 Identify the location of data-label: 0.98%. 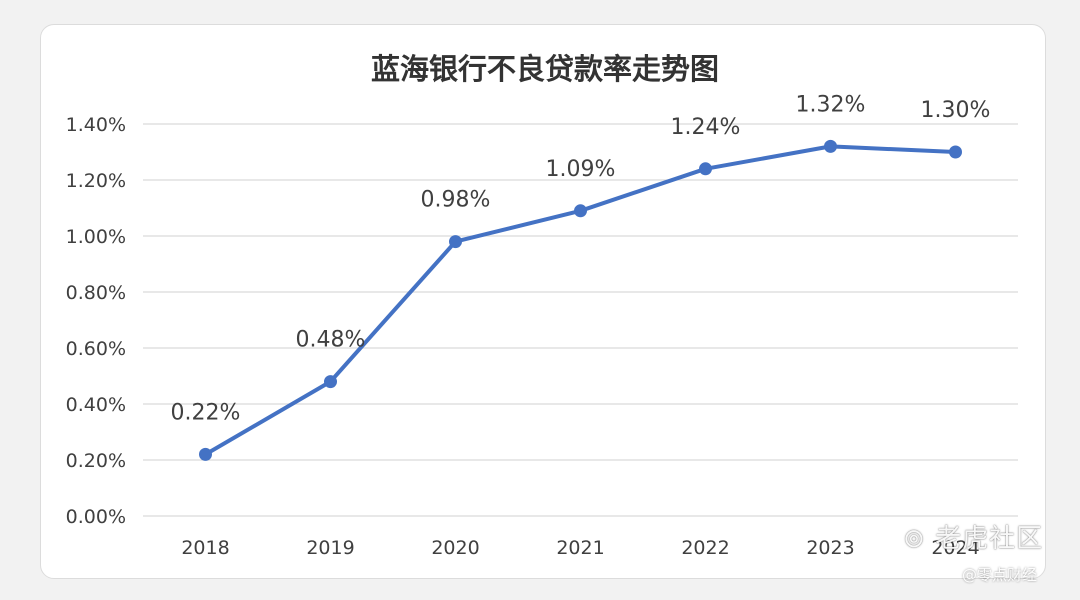
(456, 200).